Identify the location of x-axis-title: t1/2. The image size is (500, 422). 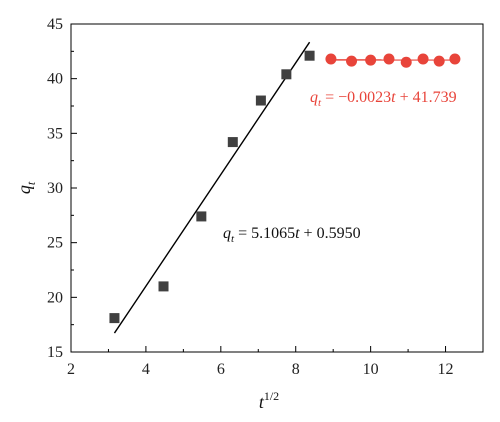
(269, 400).